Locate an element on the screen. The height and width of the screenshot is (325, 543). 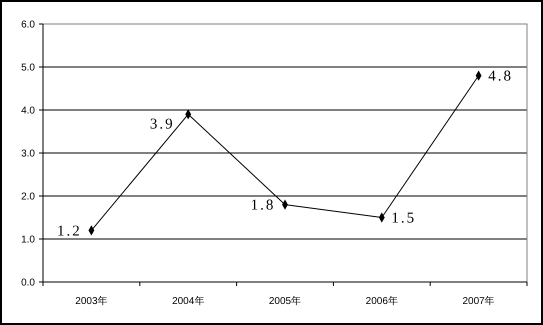
y-tick-label: 3.0 is located at coordinates (28, 154).